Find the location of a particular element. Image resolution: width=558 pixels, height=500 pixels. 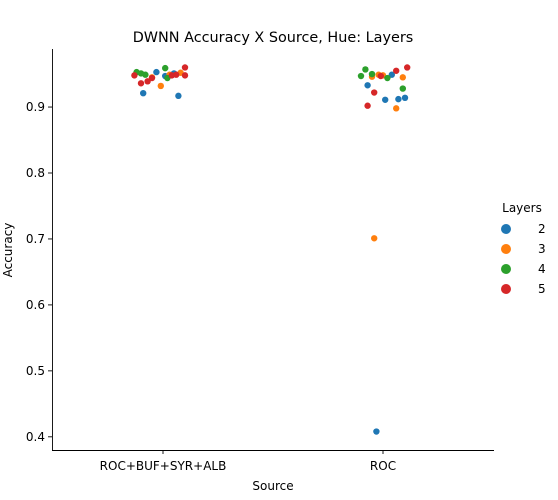

legend-item: 2 is located at coordinates (523, 229).